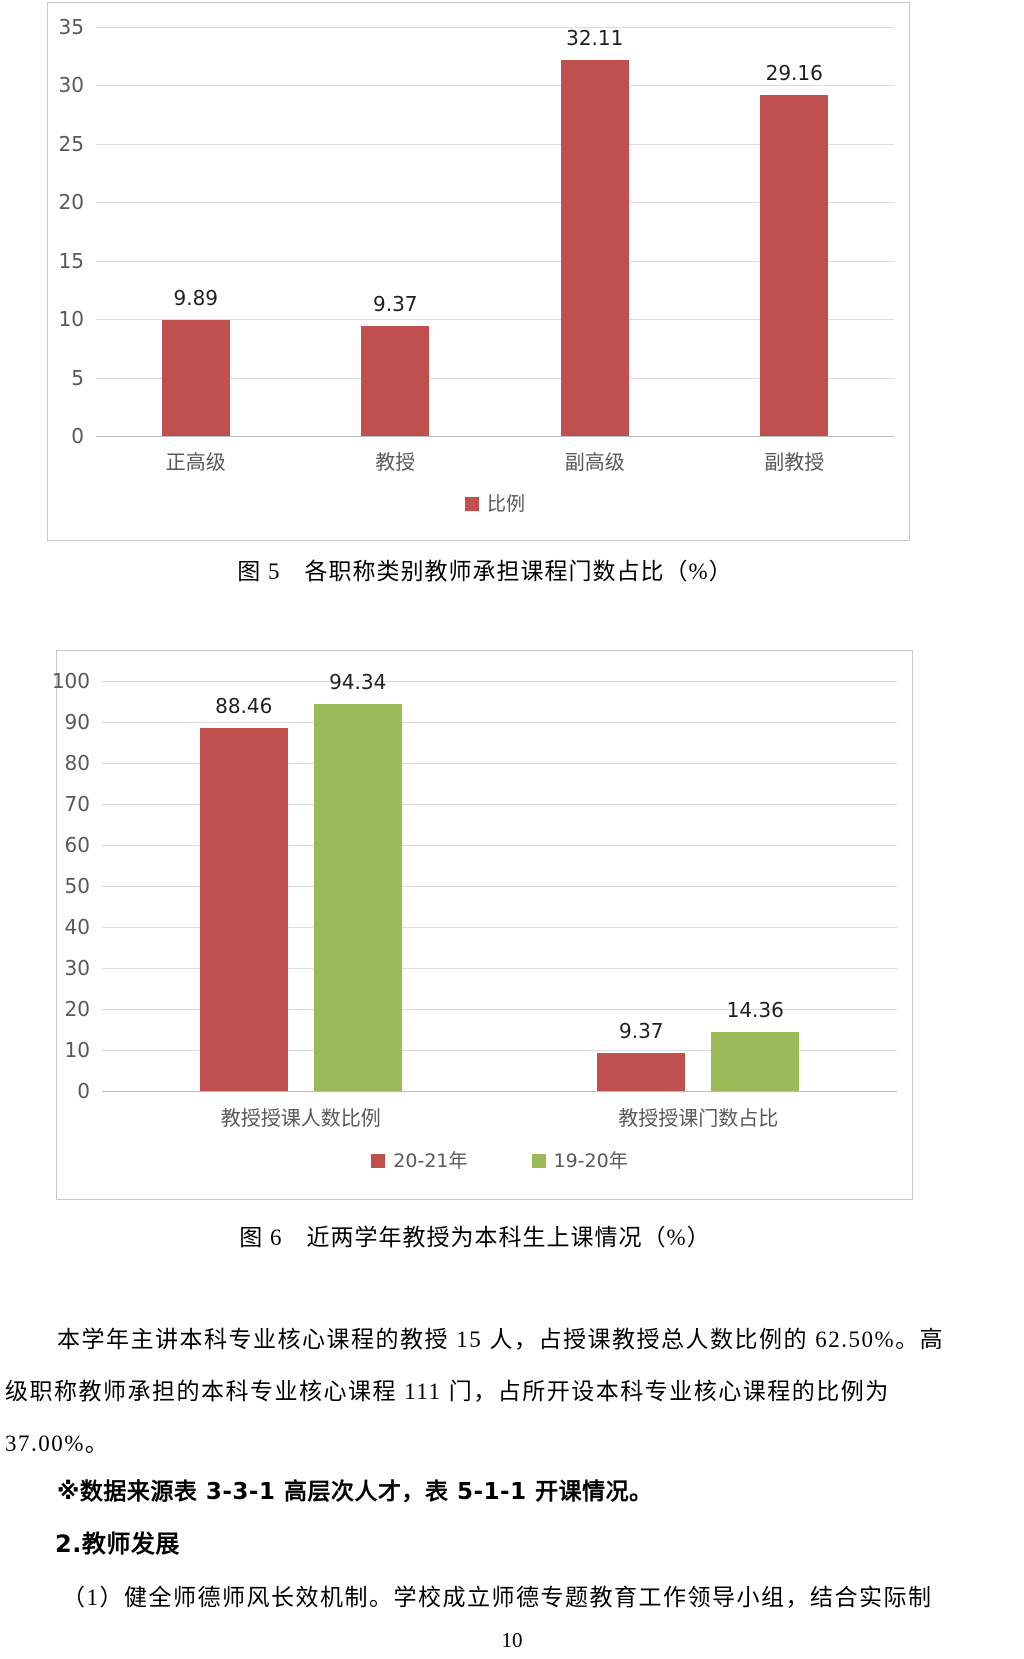 This screenshot has width=1024, height=1659. What do you see at coordinates (755, 1061) in the screenshot?
I see `bar-19-20年-教授授课门数占比` at bounding box center [755, 1061].